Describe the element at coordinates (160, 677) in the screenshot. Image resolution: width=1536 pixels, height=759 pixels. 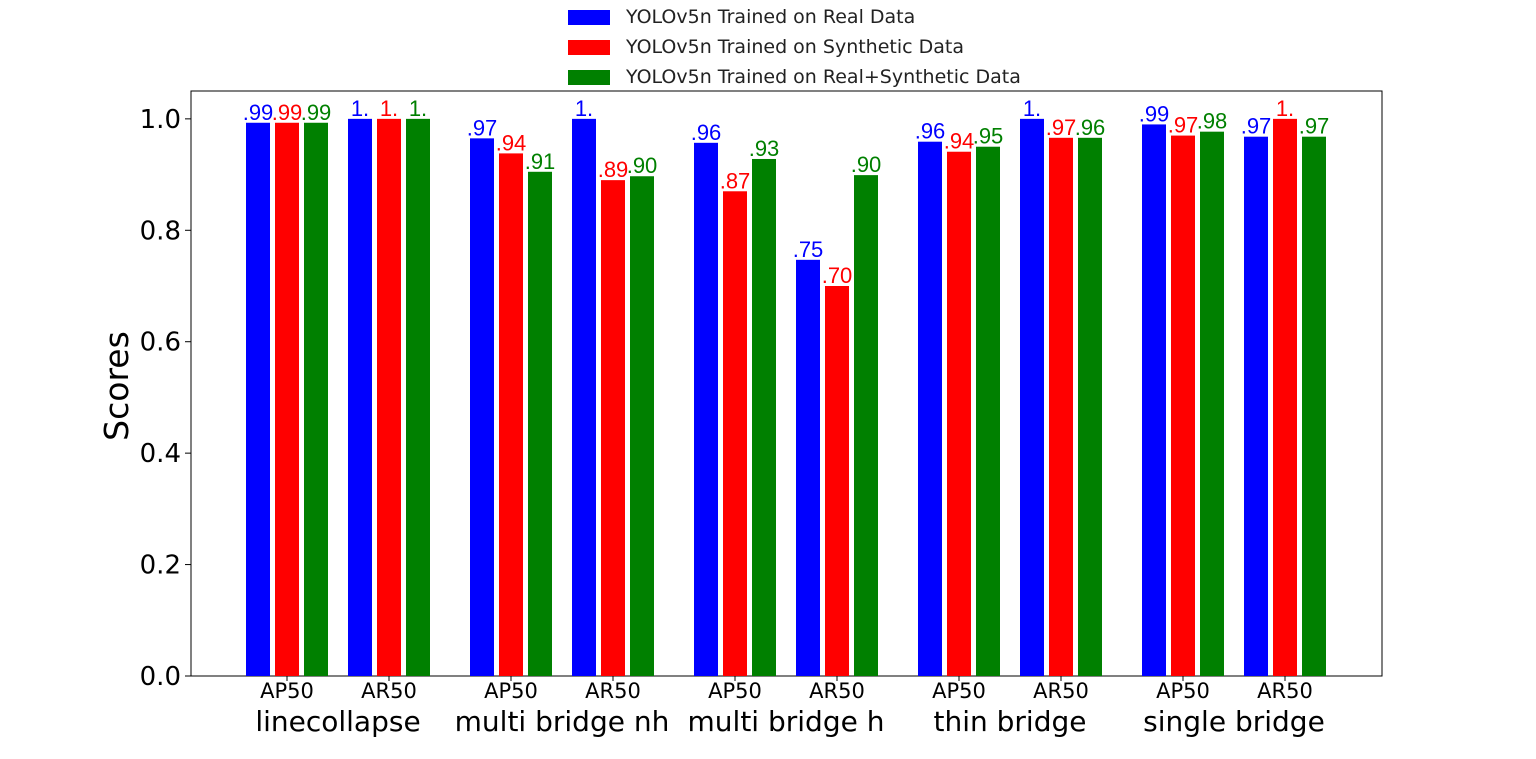
I see `y-tick-label: 0.0` at that location.